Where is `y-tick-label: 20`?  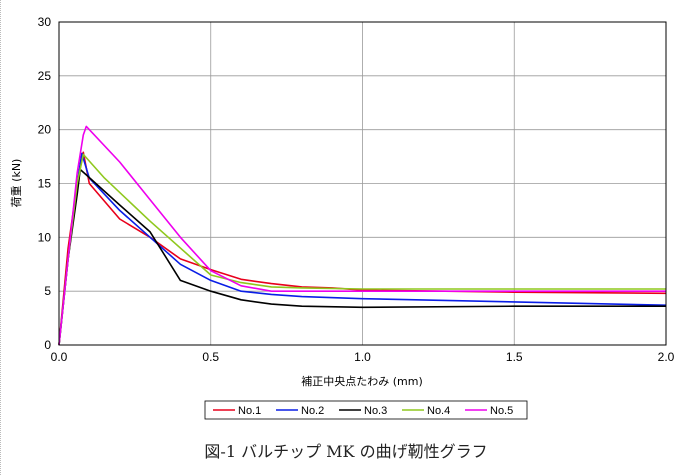
y-tick-label: 20 is located at coordinates (45, 130).